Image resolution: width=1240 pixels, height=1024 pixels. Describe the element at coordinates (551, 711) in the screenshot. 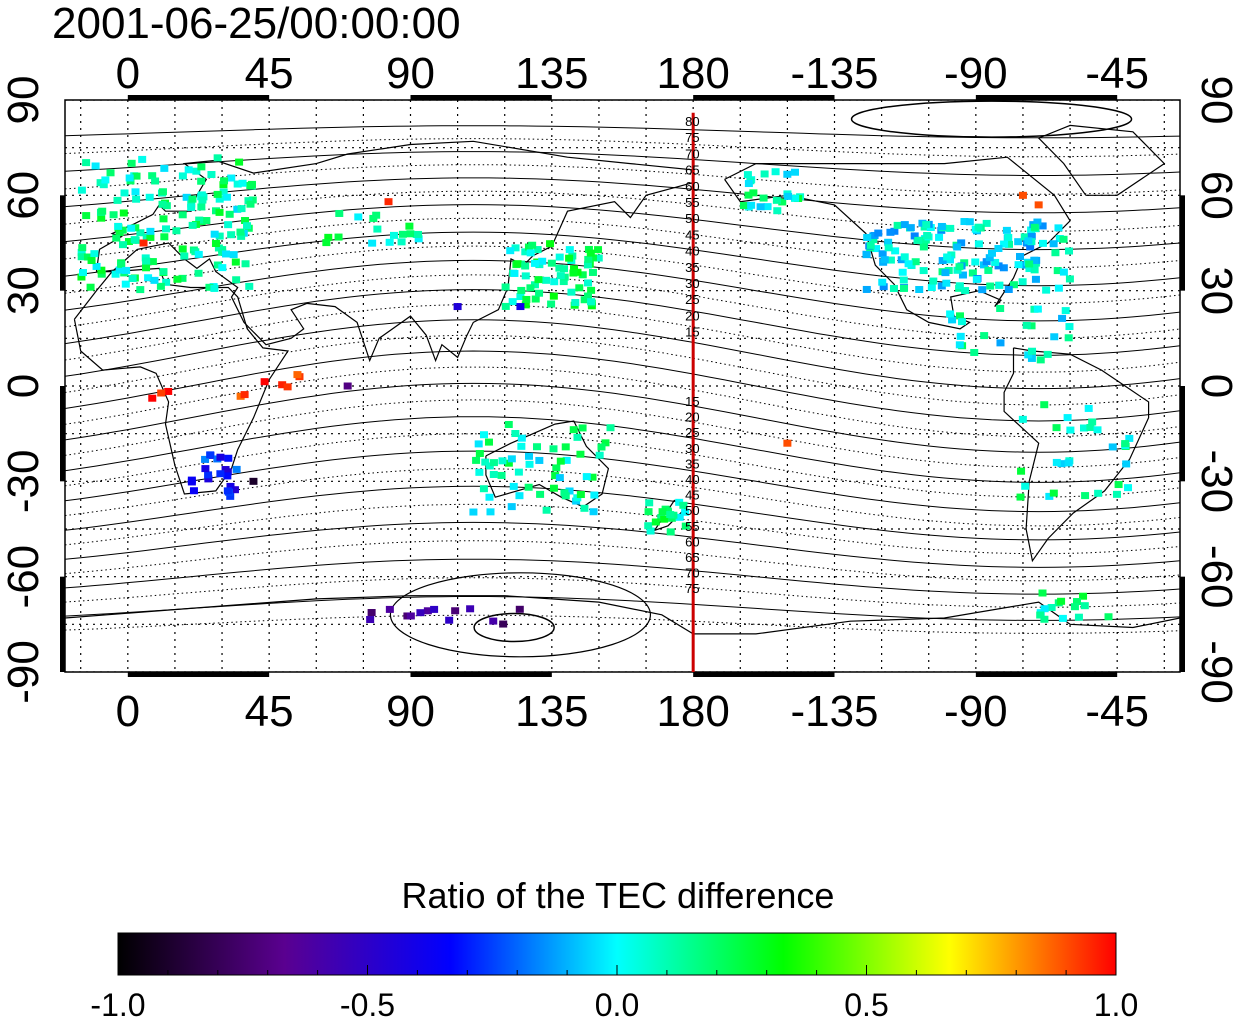

I see `bottom-lon-label: 135` at that location.